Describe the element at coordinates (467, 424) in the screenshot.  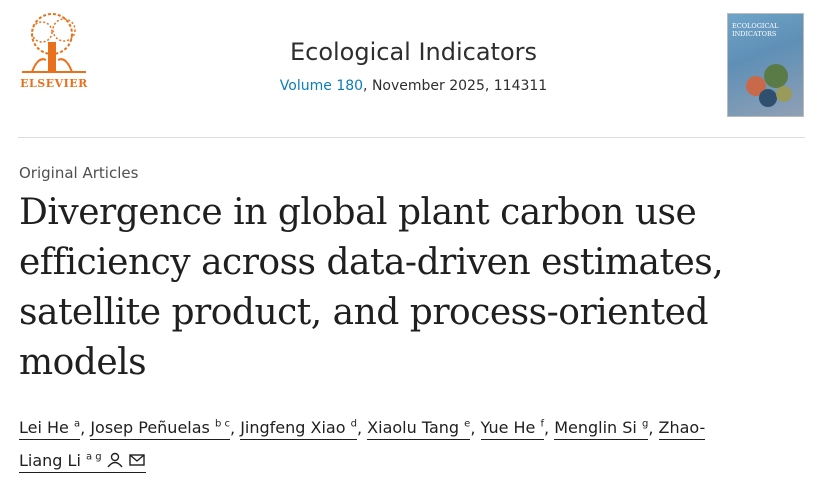
I see `author-affiliation: e` at that location.